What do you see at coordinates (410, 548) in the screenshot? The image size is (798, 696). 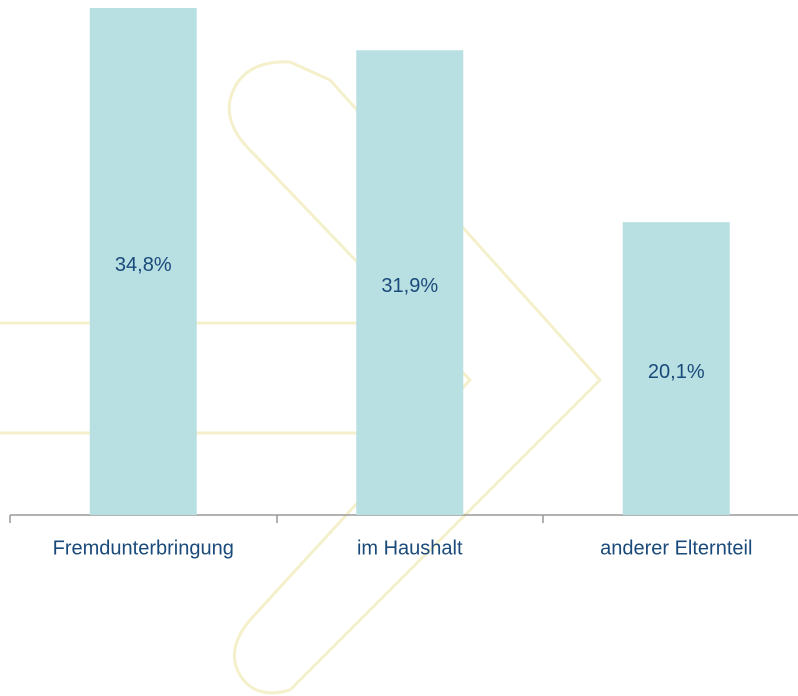 I see `x-tick-label: im Haushalt` at bounding box center [410, 548].